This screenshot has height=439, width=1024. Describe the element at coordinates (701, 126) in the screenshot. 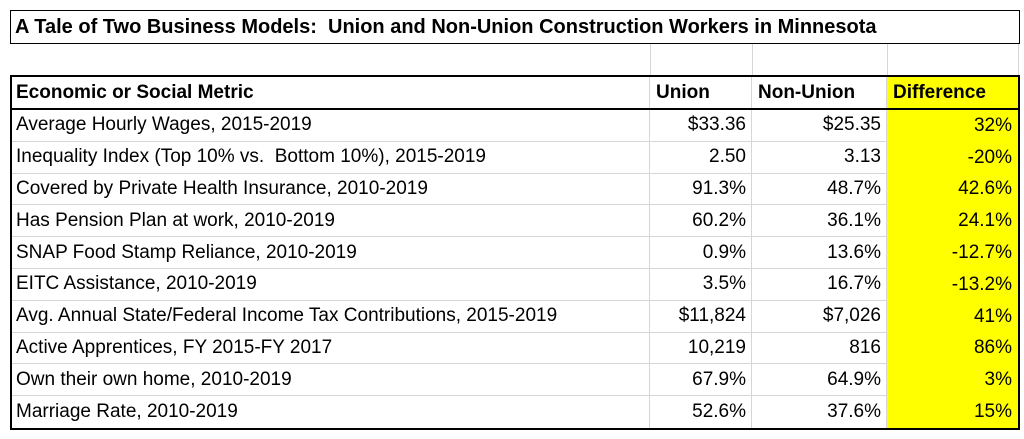

I see `union-value-cell: $33.36` at that location.